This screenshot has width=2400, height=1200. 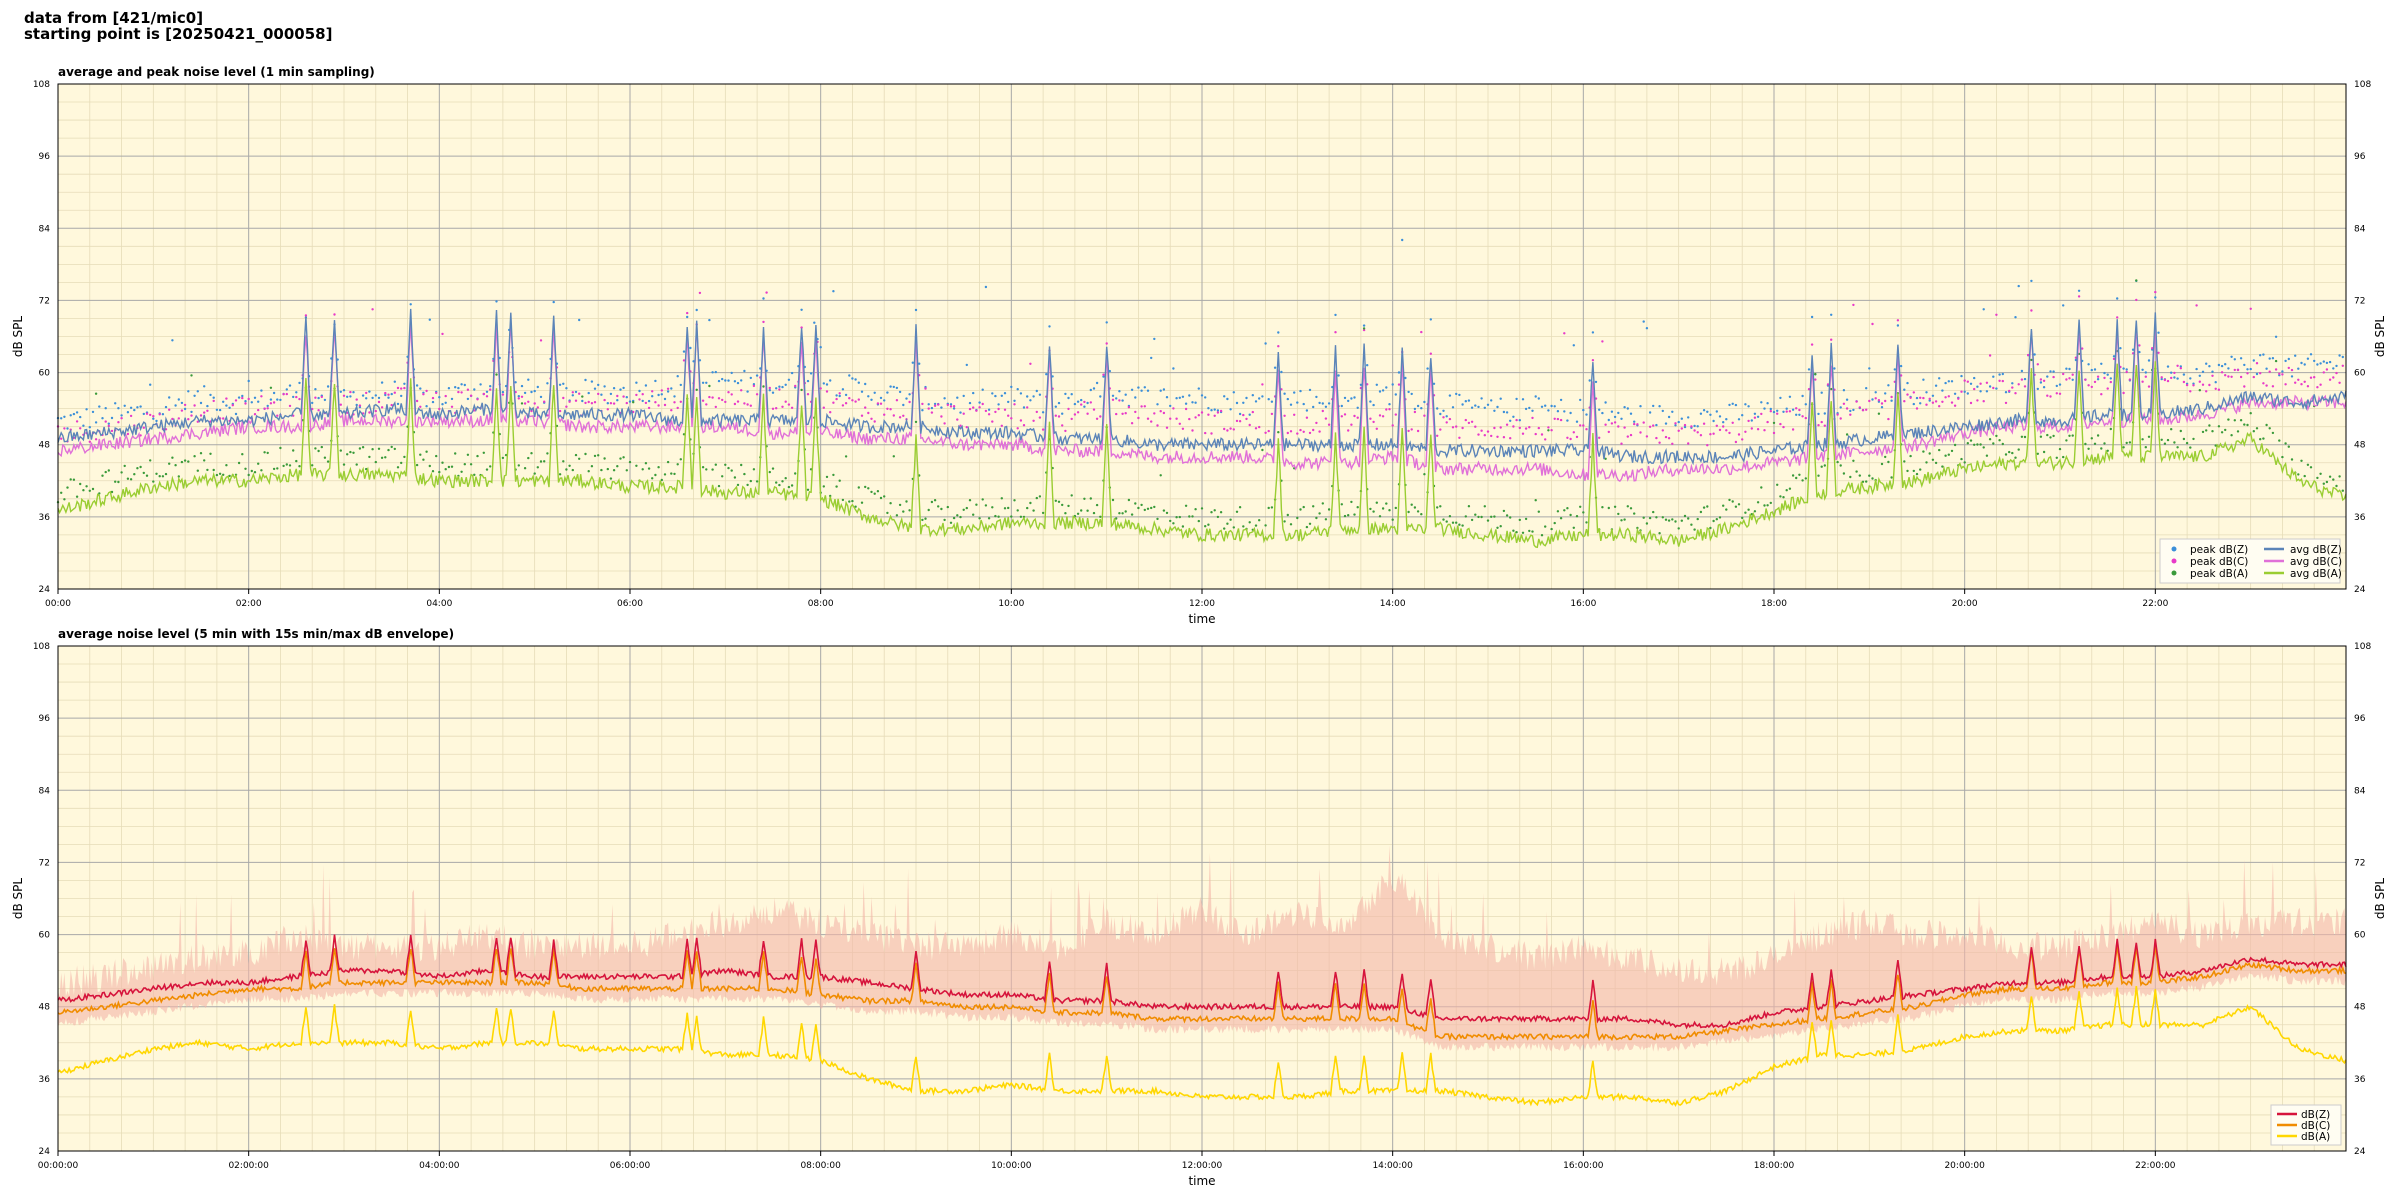 What do you see at coordinates (1965, 604) in the screenshot?
I see `x-tick-label: 20:00` at bounding box center [1965, 604].